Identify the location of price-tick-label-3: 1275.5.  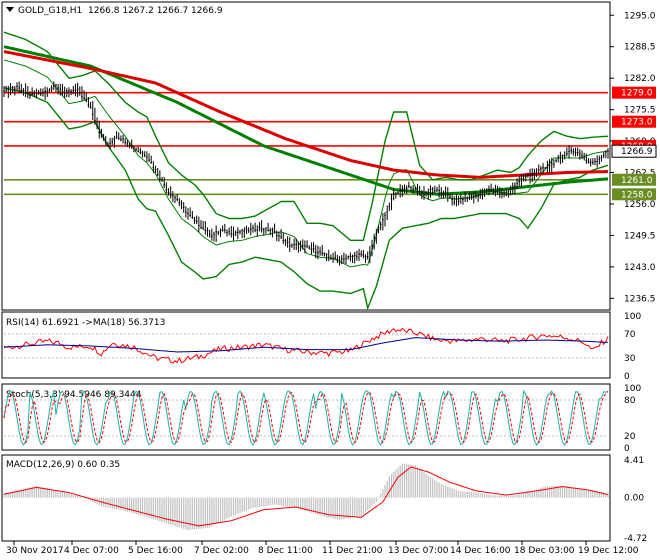
(640, 111).